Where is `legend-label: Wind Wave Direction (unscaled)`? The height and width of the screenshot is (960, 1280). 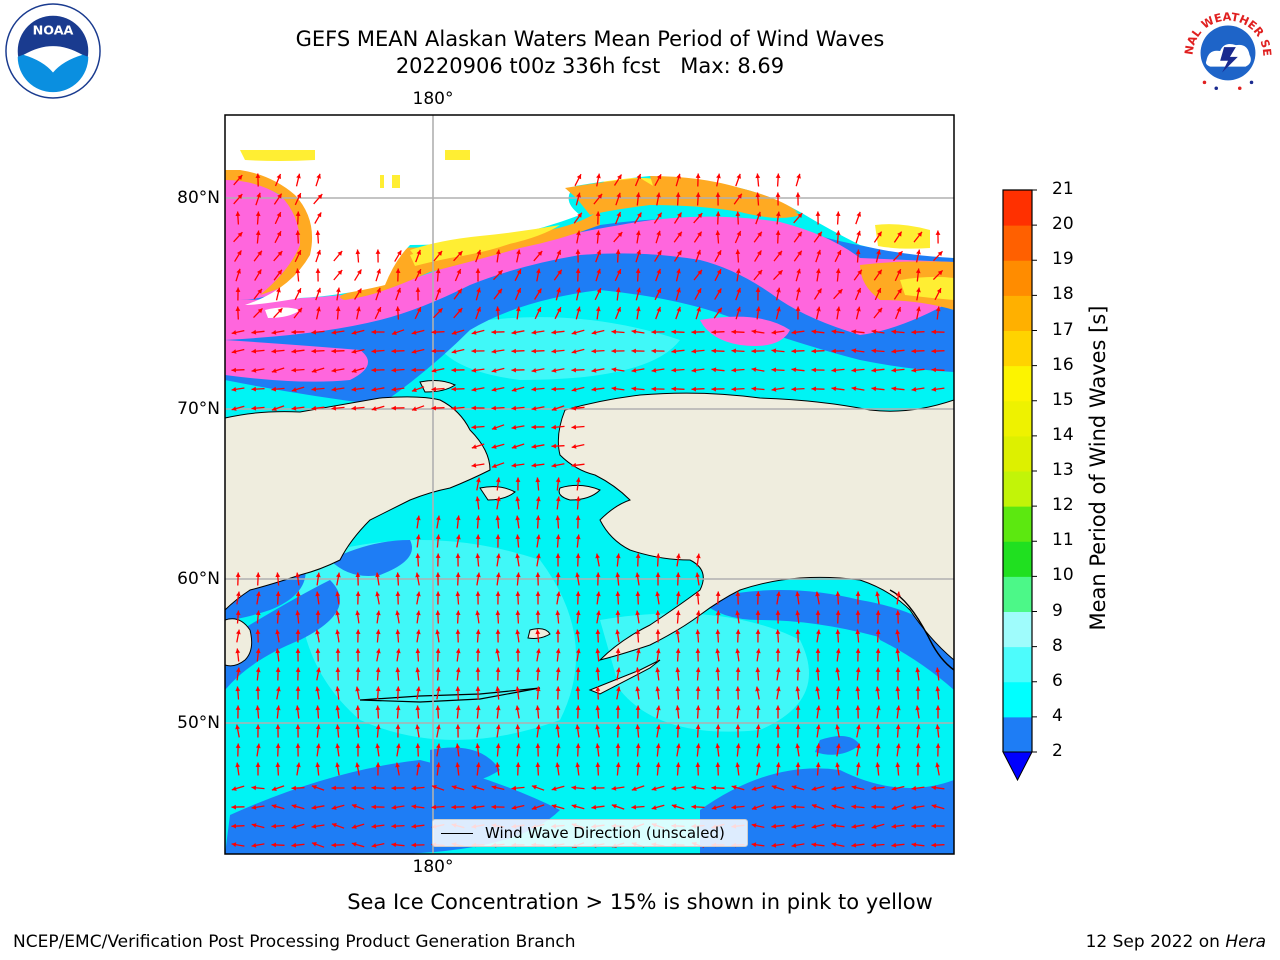
legend-label: Wind Wave Direction (unscaled) is located at coordinates (605, 833).